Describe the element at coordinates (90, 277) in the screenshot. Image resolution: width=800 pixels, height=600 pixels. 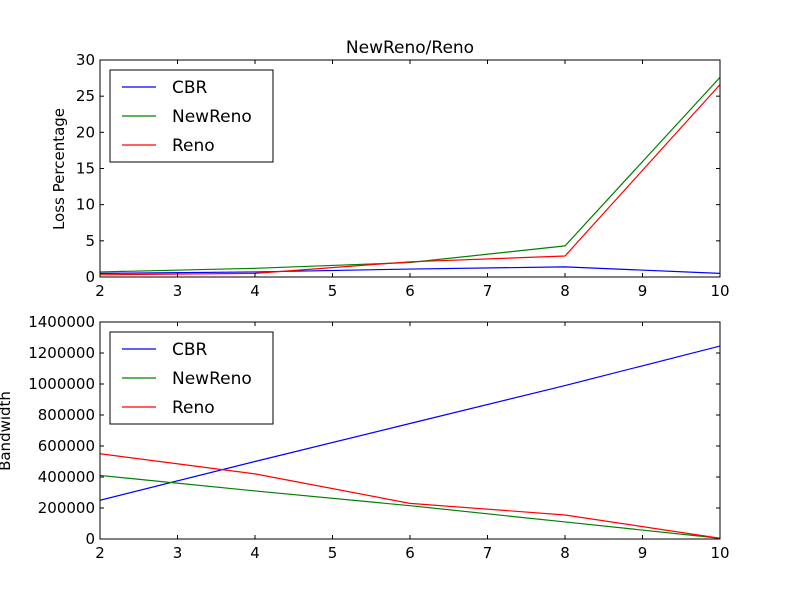
I see `loss-y-tick-label: 0` at that location.